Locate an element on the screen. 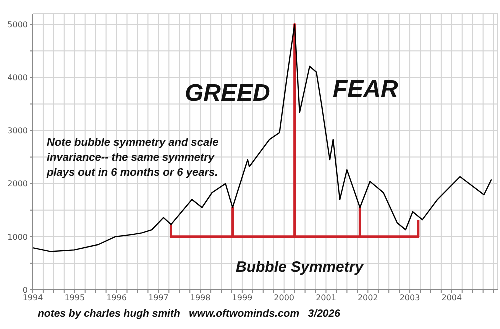  x-tick-label: 2001 is located at coordinates (326, 298).